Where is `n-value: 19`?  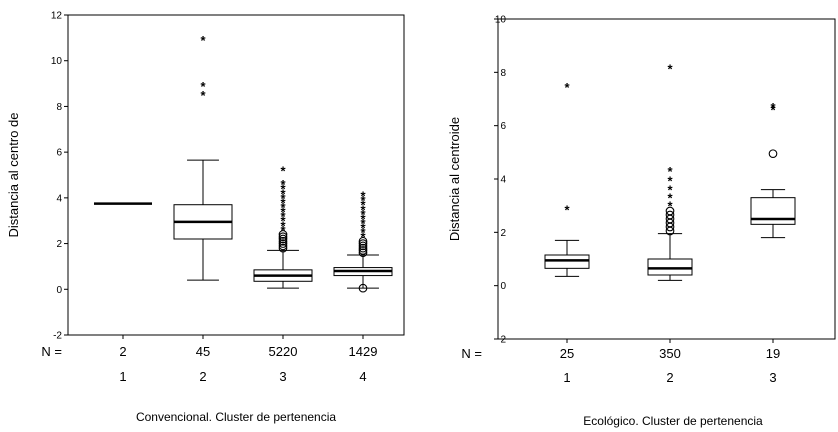 n-value: 19 is located at coordinates (773, 353).